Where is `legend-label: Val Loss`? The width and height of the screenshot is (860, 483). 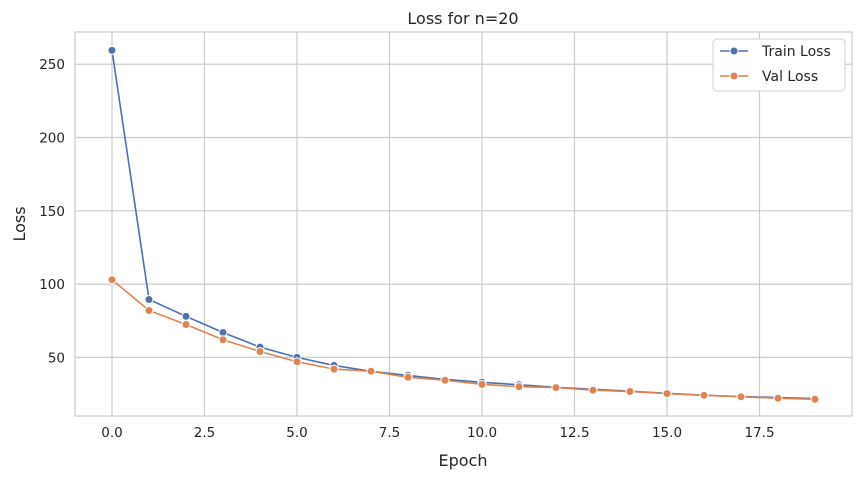
legend-label: Val Loss is located at coordinates (790, 77).